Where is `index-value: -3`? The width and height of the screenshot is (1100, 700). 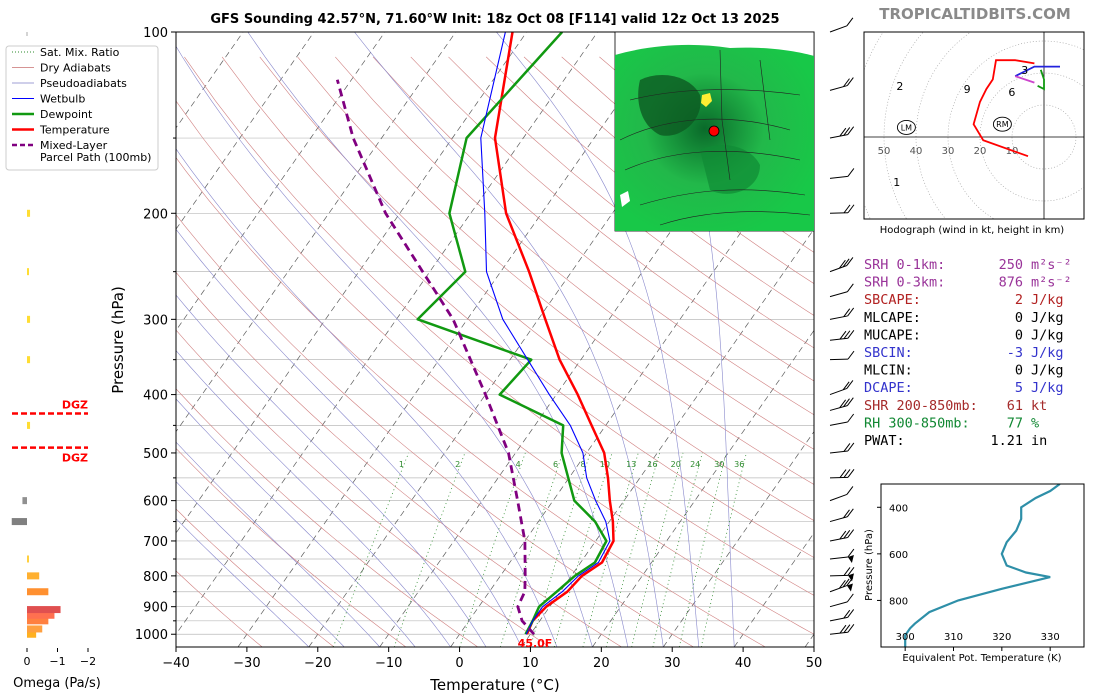
index-value: -3 is located at coordinates (1015, 353).